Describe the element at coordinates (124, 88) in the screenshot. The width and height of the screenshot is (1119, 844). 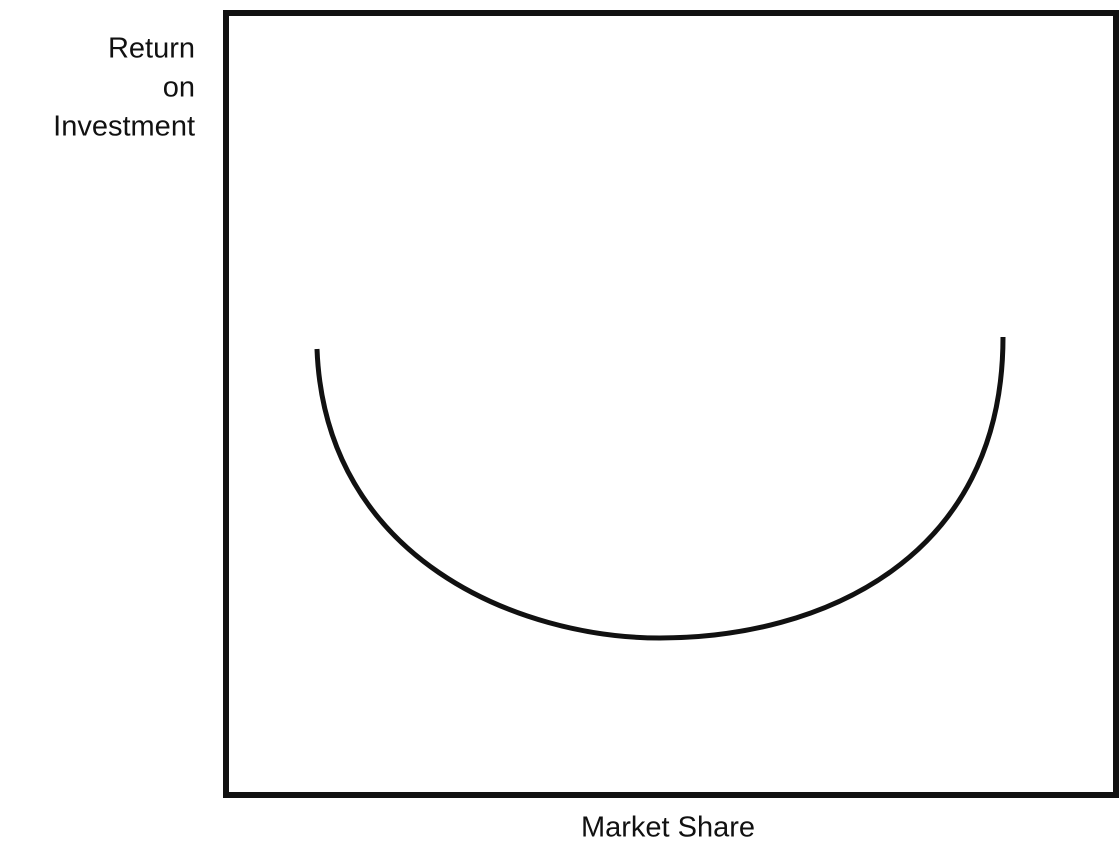
I see `y-axis-label: Return on Investment` at that location.